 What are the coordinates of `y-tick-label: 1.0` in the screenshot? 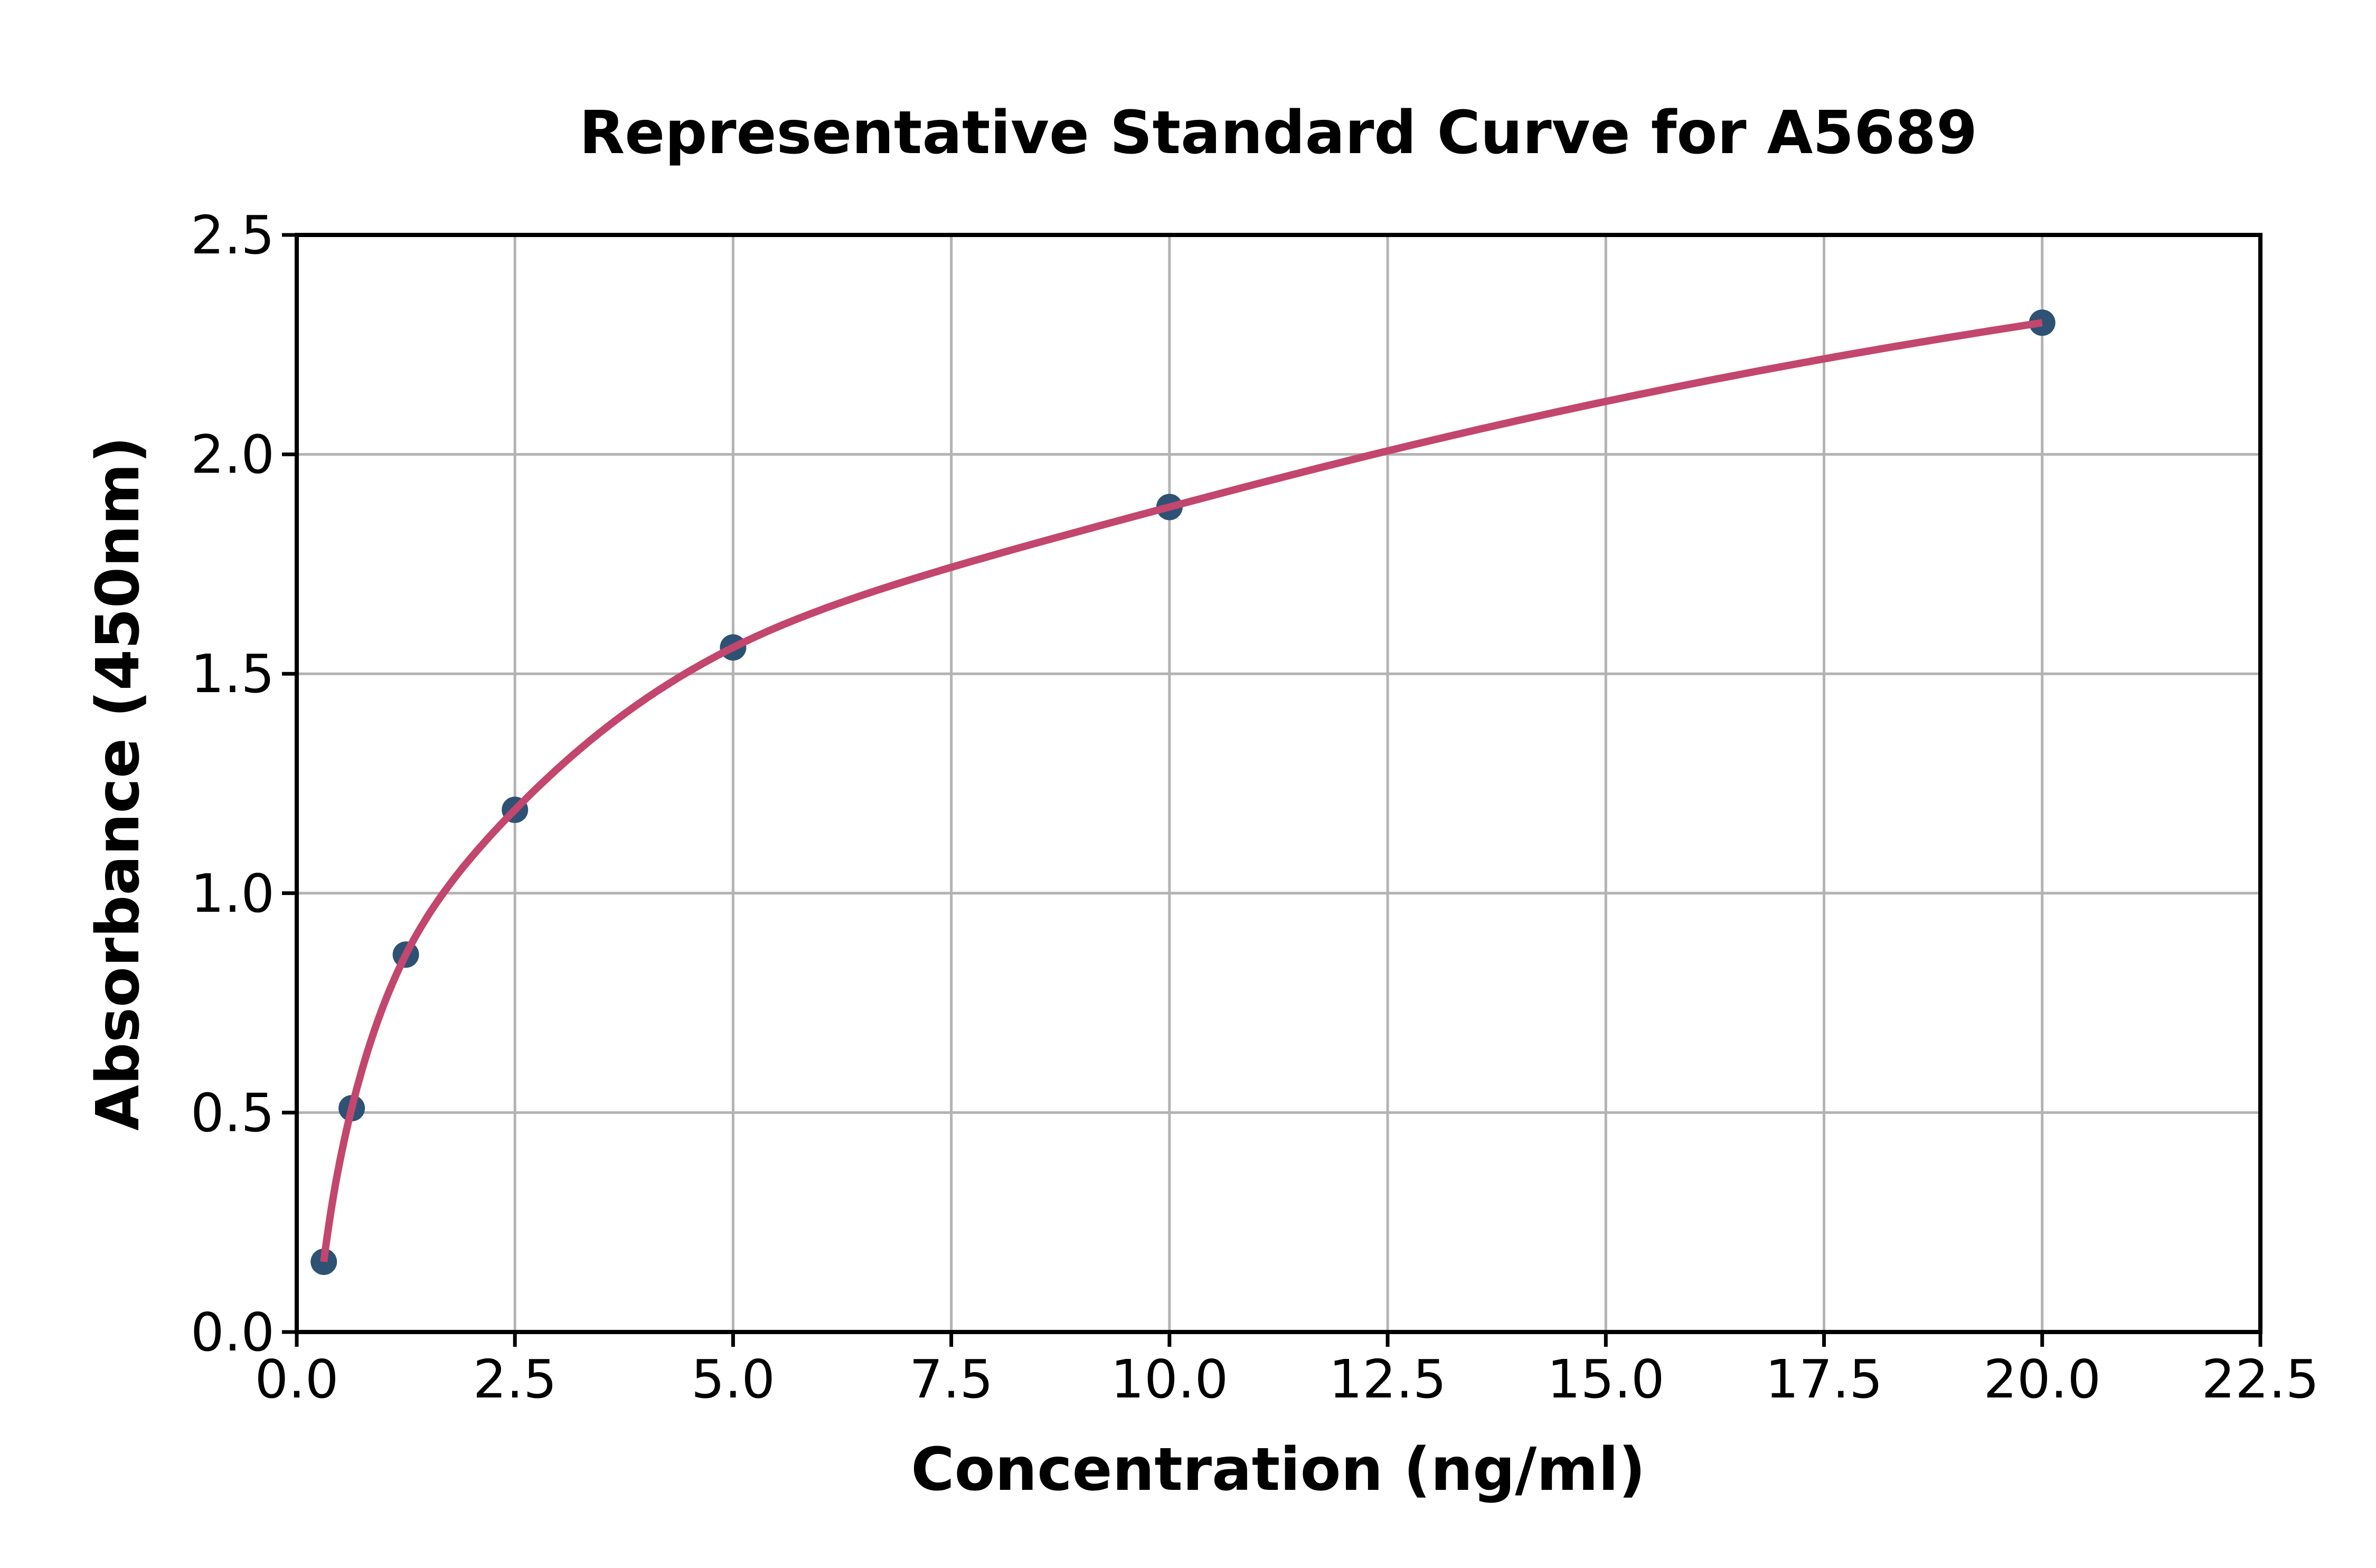 It's located at (233, 893).